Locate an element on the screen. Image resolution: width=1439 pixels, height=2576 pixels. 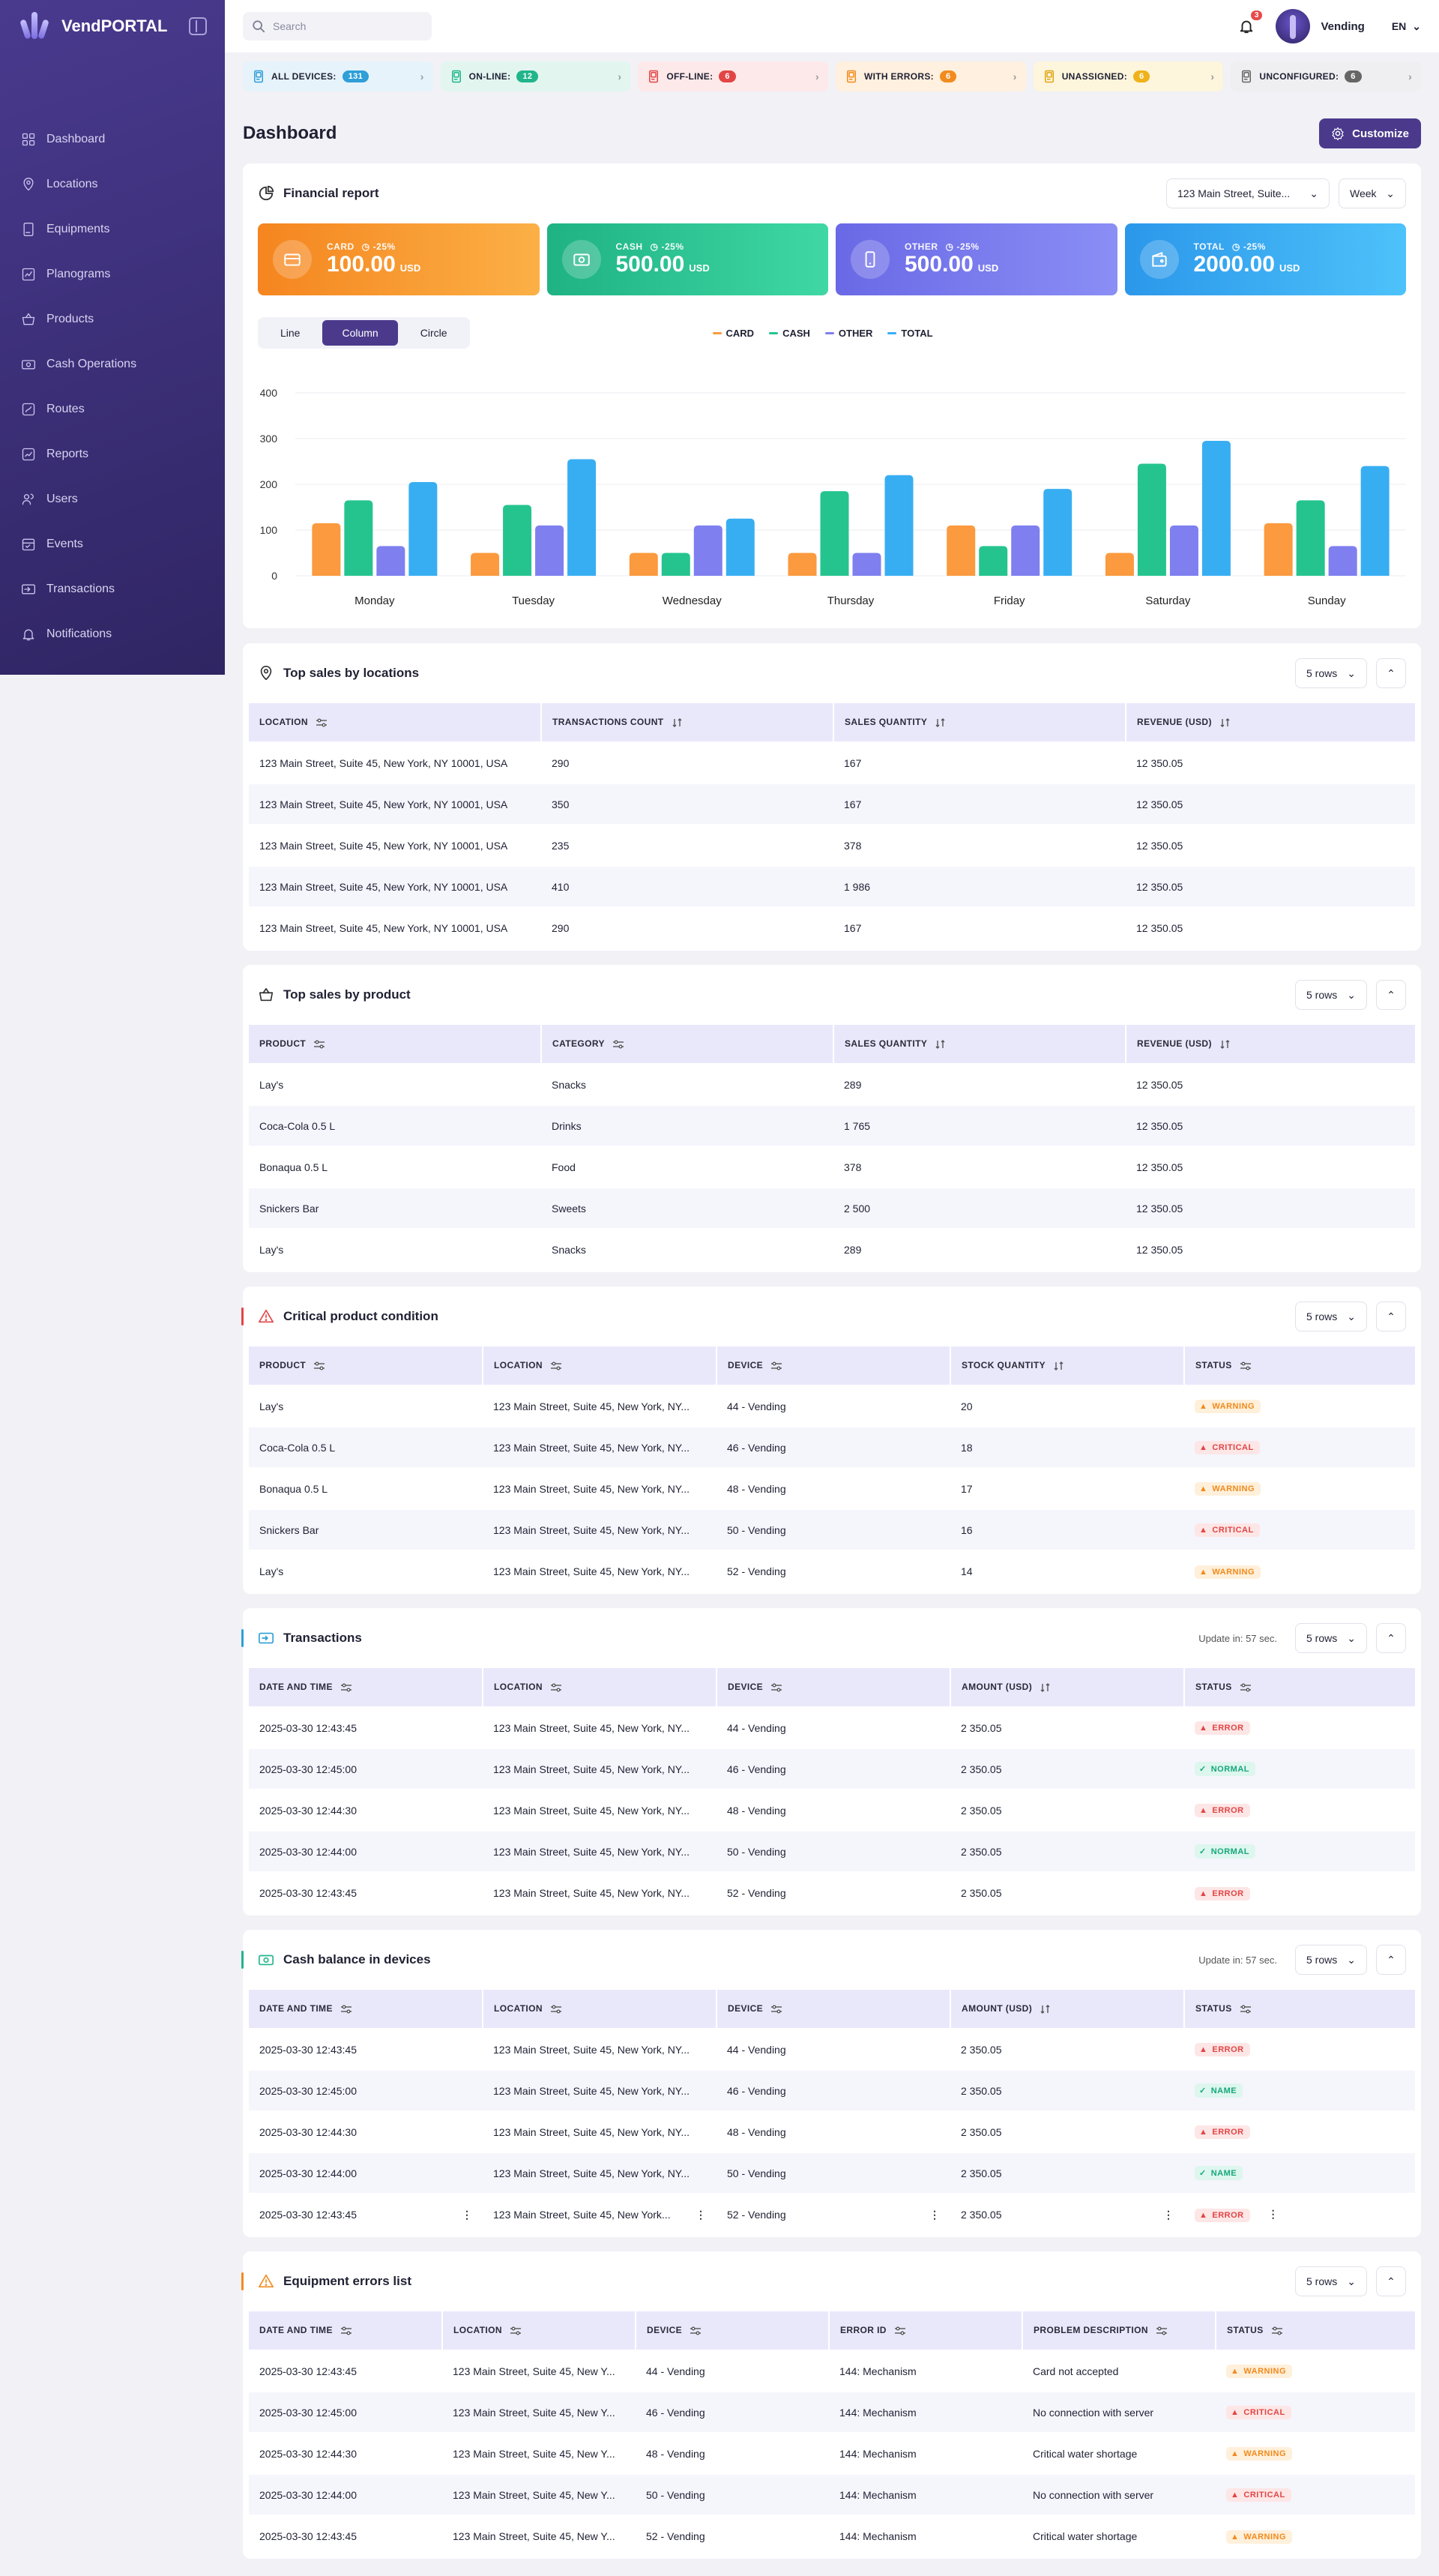
bar-other-tuesday is located at coordinates (549, 551).